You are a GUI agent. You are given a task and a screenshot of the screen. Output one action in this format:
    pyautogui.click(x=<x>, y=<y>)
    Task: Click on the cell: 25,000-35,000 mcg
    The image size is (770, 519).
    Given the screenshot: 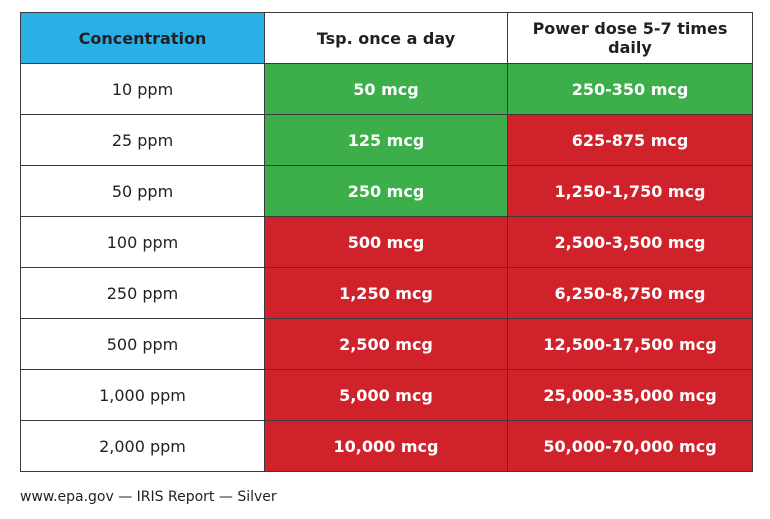 What is the action you would take?
    pyautogui.click(x=630, y=395)
    